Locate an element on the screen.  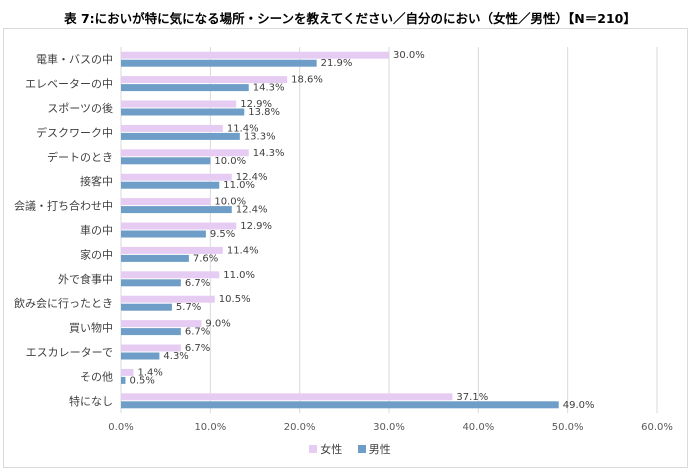
category-label: 電車・バスの中 is located at coordinates (74, 59).